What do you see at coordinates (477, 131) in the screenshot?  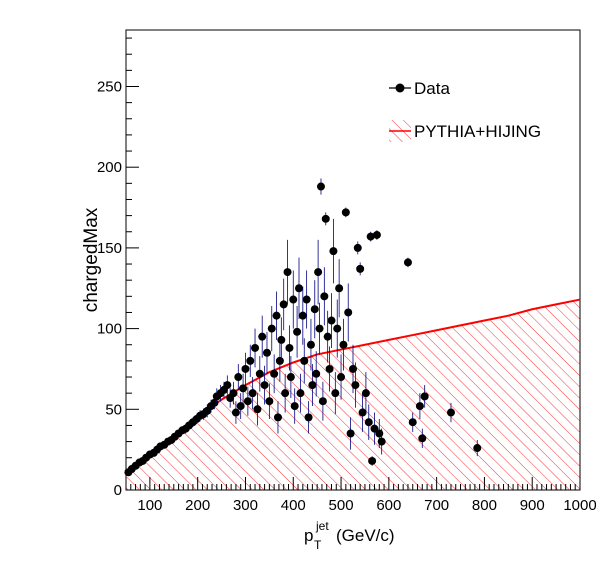 I see `legend-mc-label: PYTHIA+HIJING` at bounding box center [477, 131].